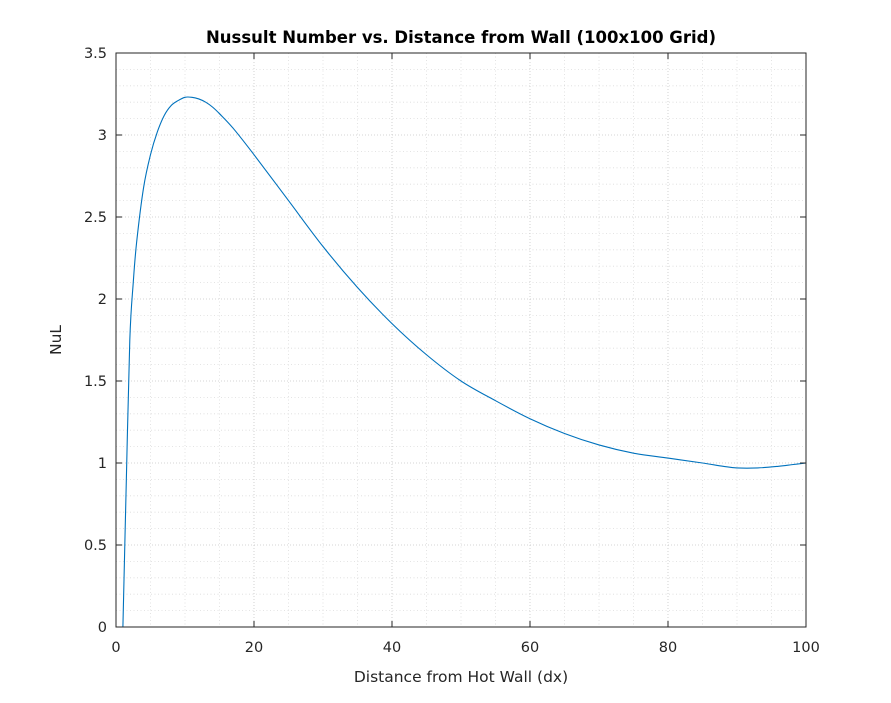 Image resolution: width=891 pixels, height=703 pixels. What do you see at coordinates (102, 464) in the screenshot?
I see `y-tick-label: 1` at bounding box center [102, 464].